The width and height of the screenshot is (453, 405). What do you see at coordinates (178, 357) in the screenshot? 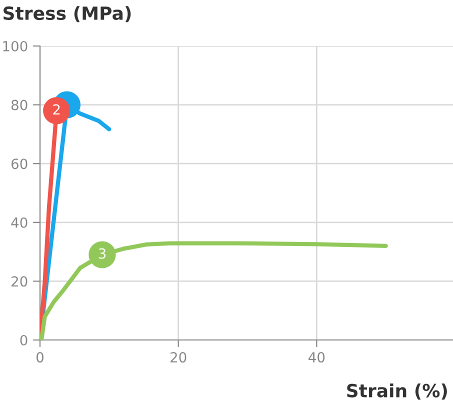
I see `x-tick-label: 20` at bounding box center [178, 357].